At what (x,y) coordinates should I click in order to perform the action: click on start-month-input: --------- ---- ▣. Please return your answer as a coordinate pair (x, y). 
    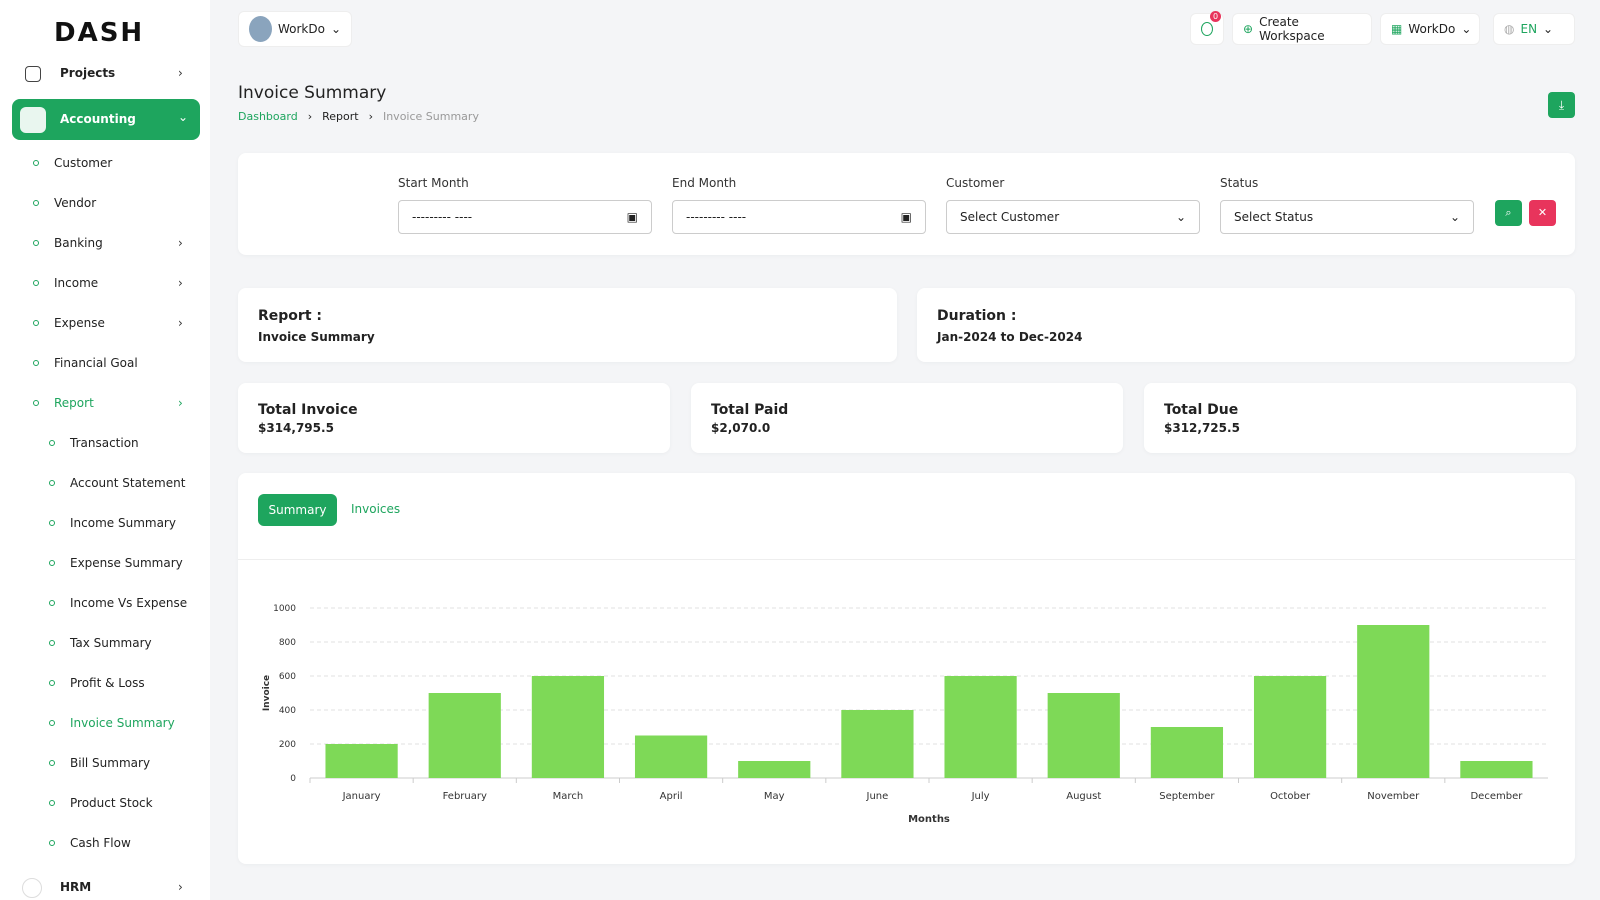
    Looking at the image, I should click on (525, 217).